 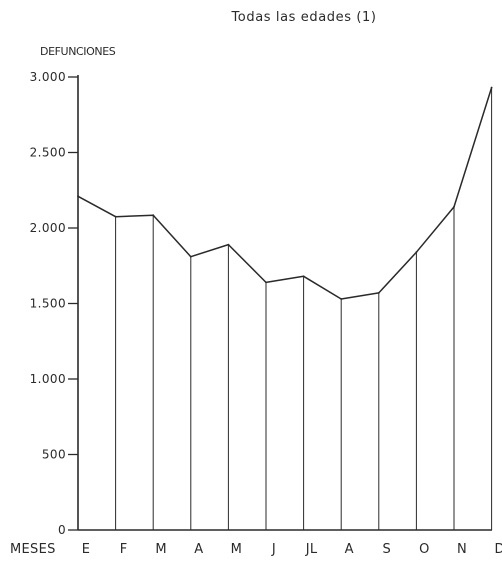 What do you see at coordinates (48, 77) in the screenshot?
I see `y-tick-label: 3.000` at bounding box center [48, 77].